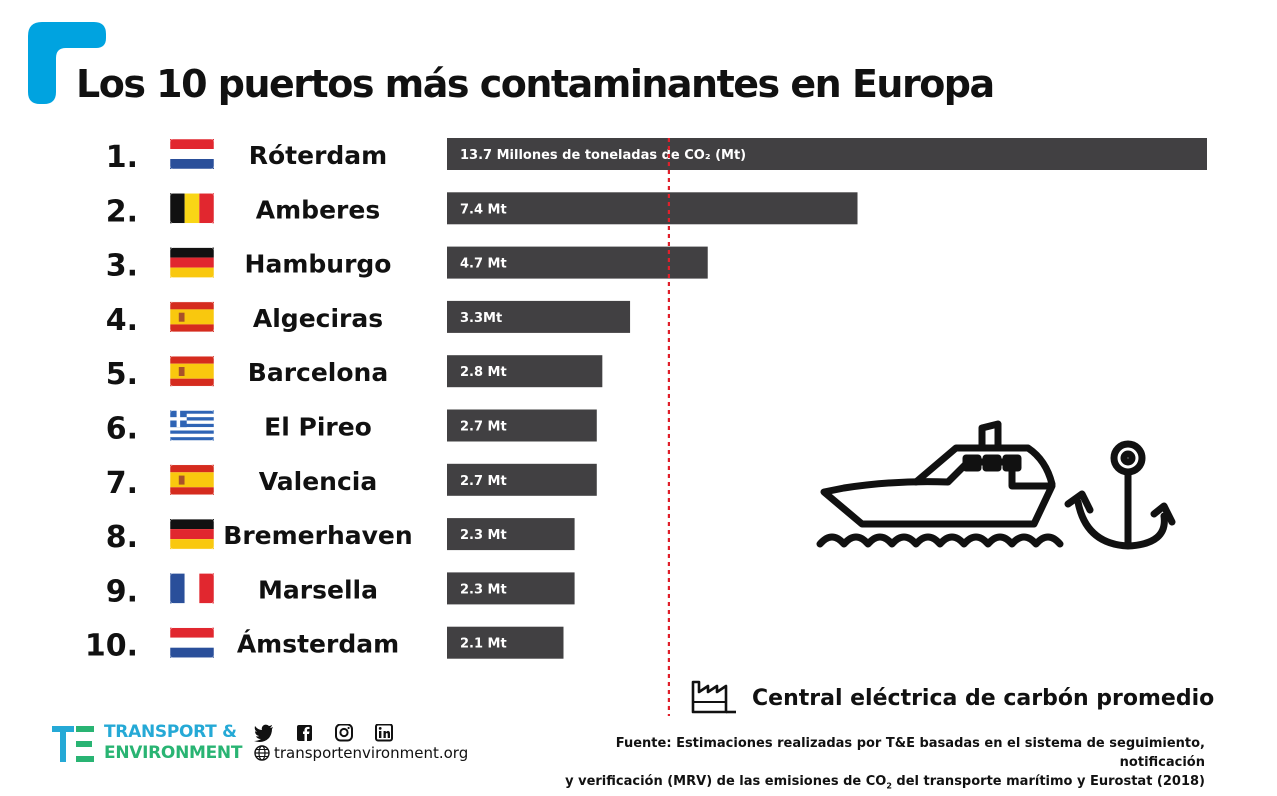 The height and width of the screenshot is (796, 1277). Describe the element at coordinates (371, 753) in the screenshot. I see `website-text: transportenvironment.org` at that location.